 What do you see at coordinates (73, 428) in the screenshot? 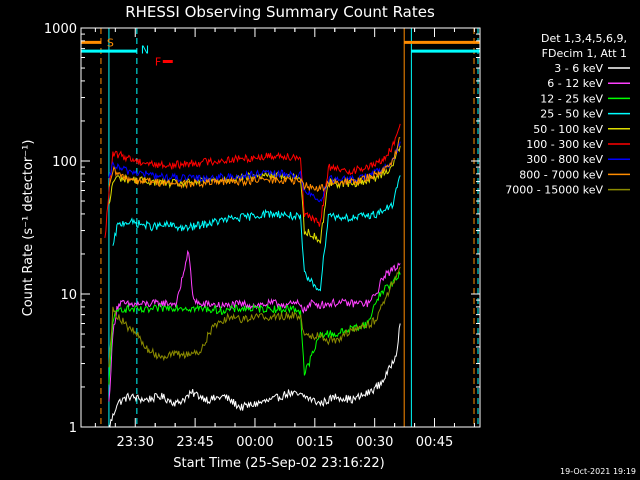
I see `y-tick-label: 1` at bounding box center [73, 428].